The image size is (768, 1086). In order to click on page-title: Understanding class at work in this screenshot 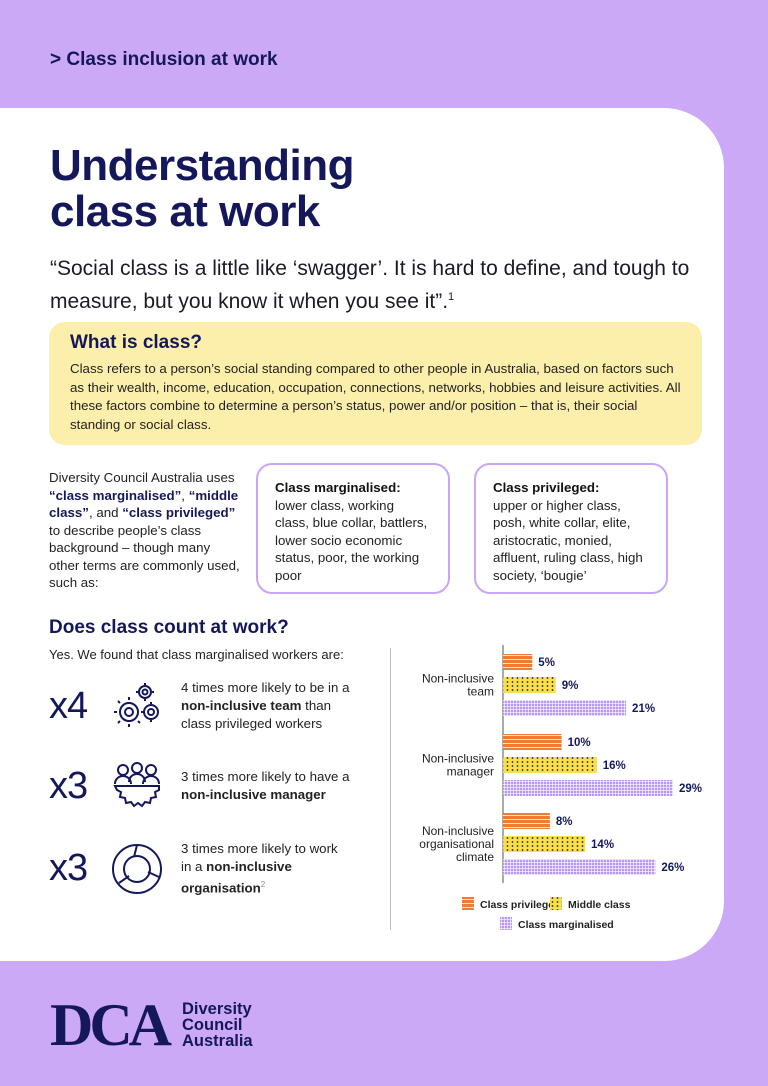, I will do `click(202, 188)`.